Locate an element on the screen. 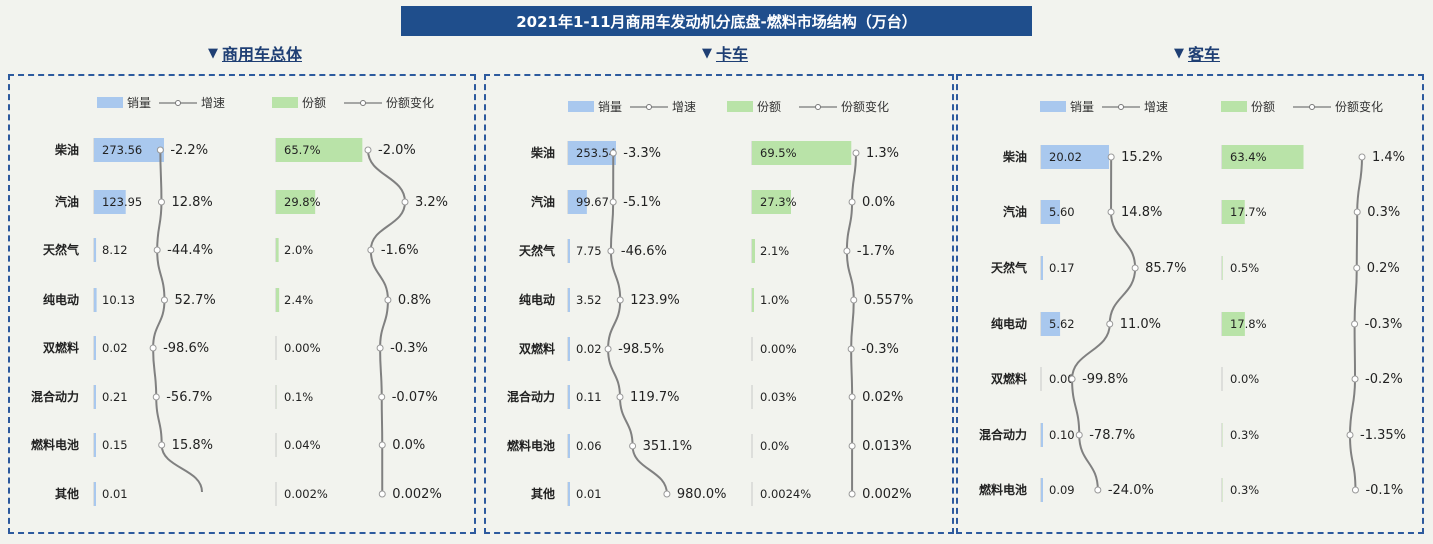 This screenshot has height=544, width=1433. share-value-label: 0.3% is located at coordinates (1244, 490).